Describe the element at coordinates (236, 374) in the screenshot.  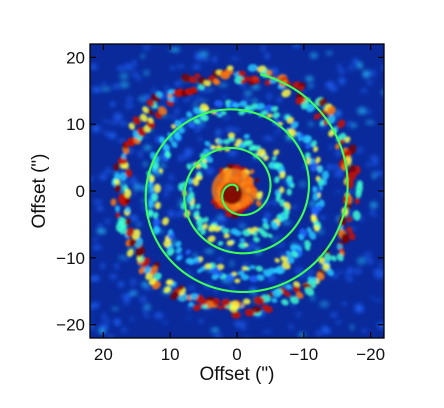
I see `x-axis-label: Offset (")` at that location.